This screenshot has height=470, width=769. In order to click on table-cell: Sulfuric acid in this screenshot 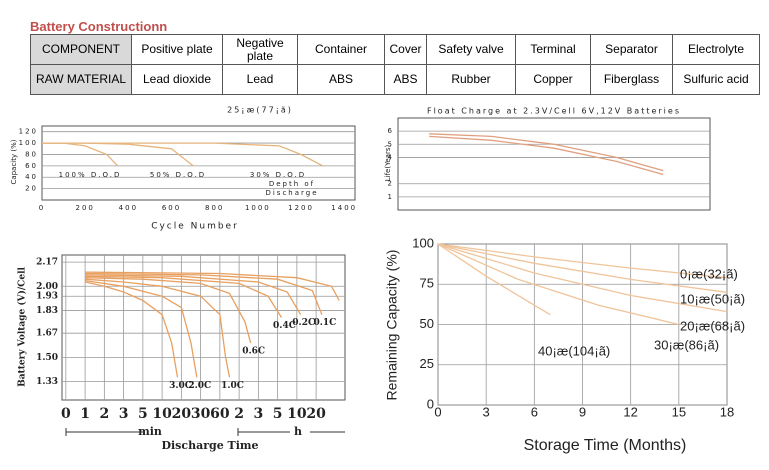, I will do `click(716, 79)`.